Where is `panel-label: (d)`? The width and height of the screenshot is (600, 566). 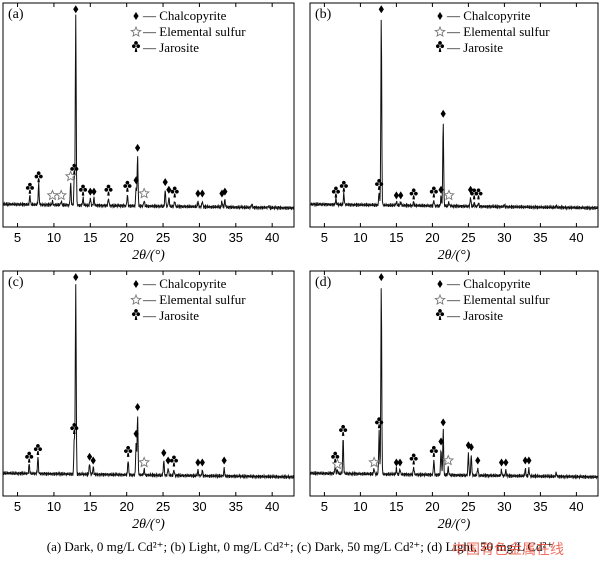
panel-label: (d) is located at coordinates (323, 282).